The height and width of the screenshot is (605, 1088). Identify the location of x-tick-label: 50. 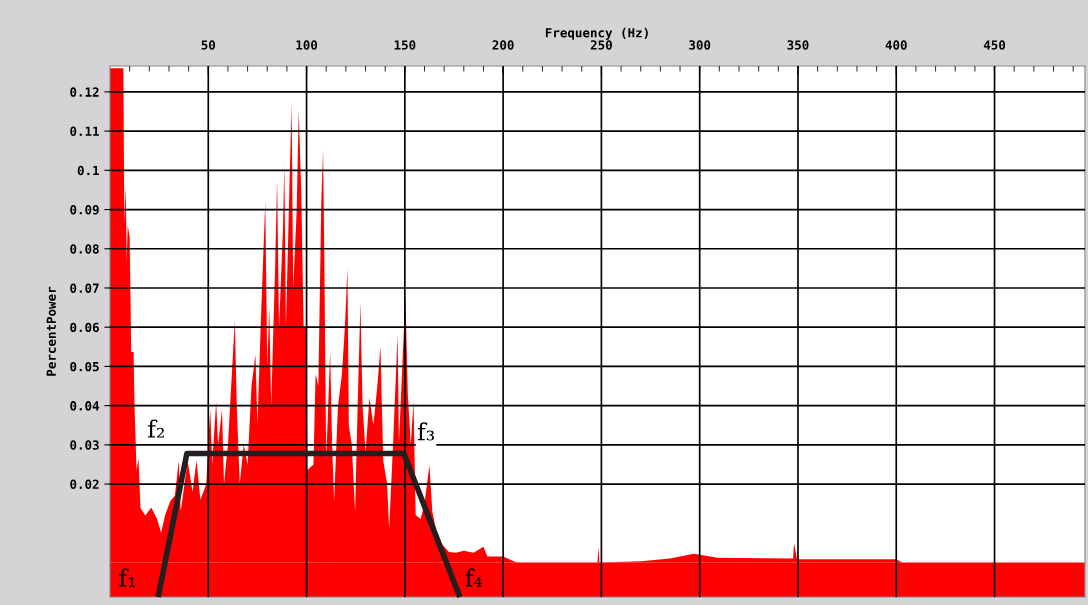
(208, 45).